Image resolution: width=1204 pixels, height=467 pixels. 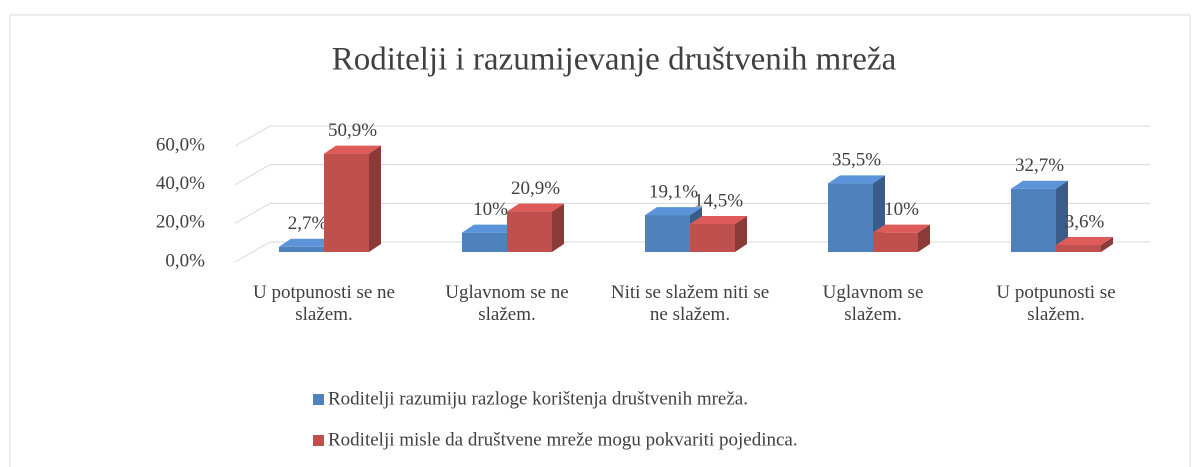 I want to click on data-label: 2,7%, so click(x=308, y=223).